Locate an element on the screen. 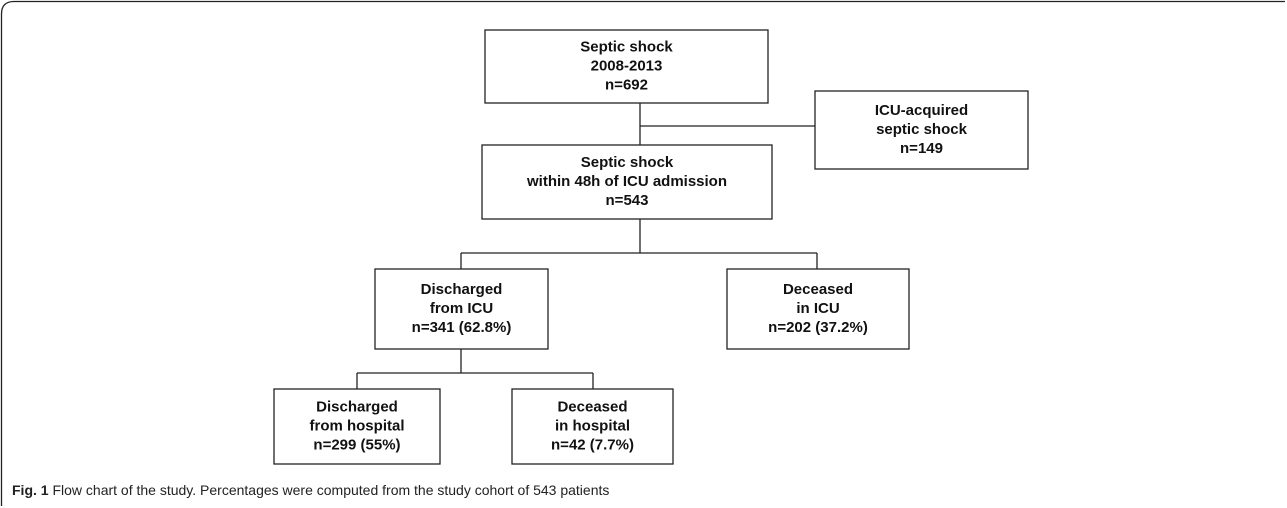 The image size is (1287, 508). node-line: from hospital is located at coordinates (356, 425).